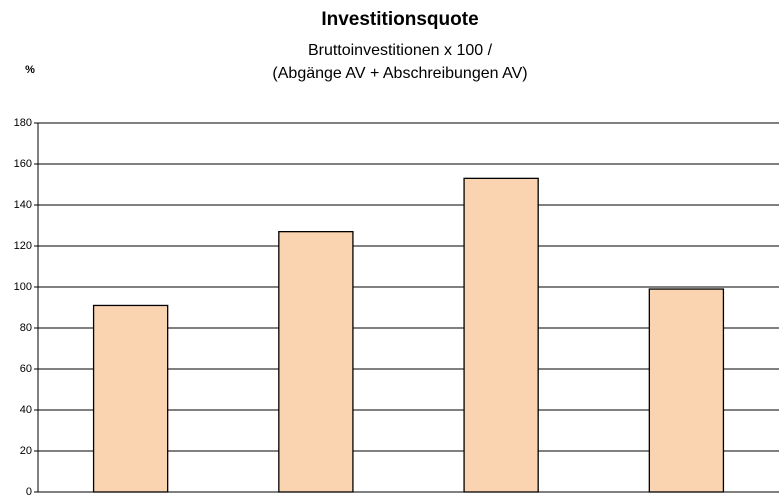 This screenshot has height=500, width=779. What do you see at coordinates (23, 123) in the screenshot?
I see `y-tick-label: 180` at bounding box center [23, 123].